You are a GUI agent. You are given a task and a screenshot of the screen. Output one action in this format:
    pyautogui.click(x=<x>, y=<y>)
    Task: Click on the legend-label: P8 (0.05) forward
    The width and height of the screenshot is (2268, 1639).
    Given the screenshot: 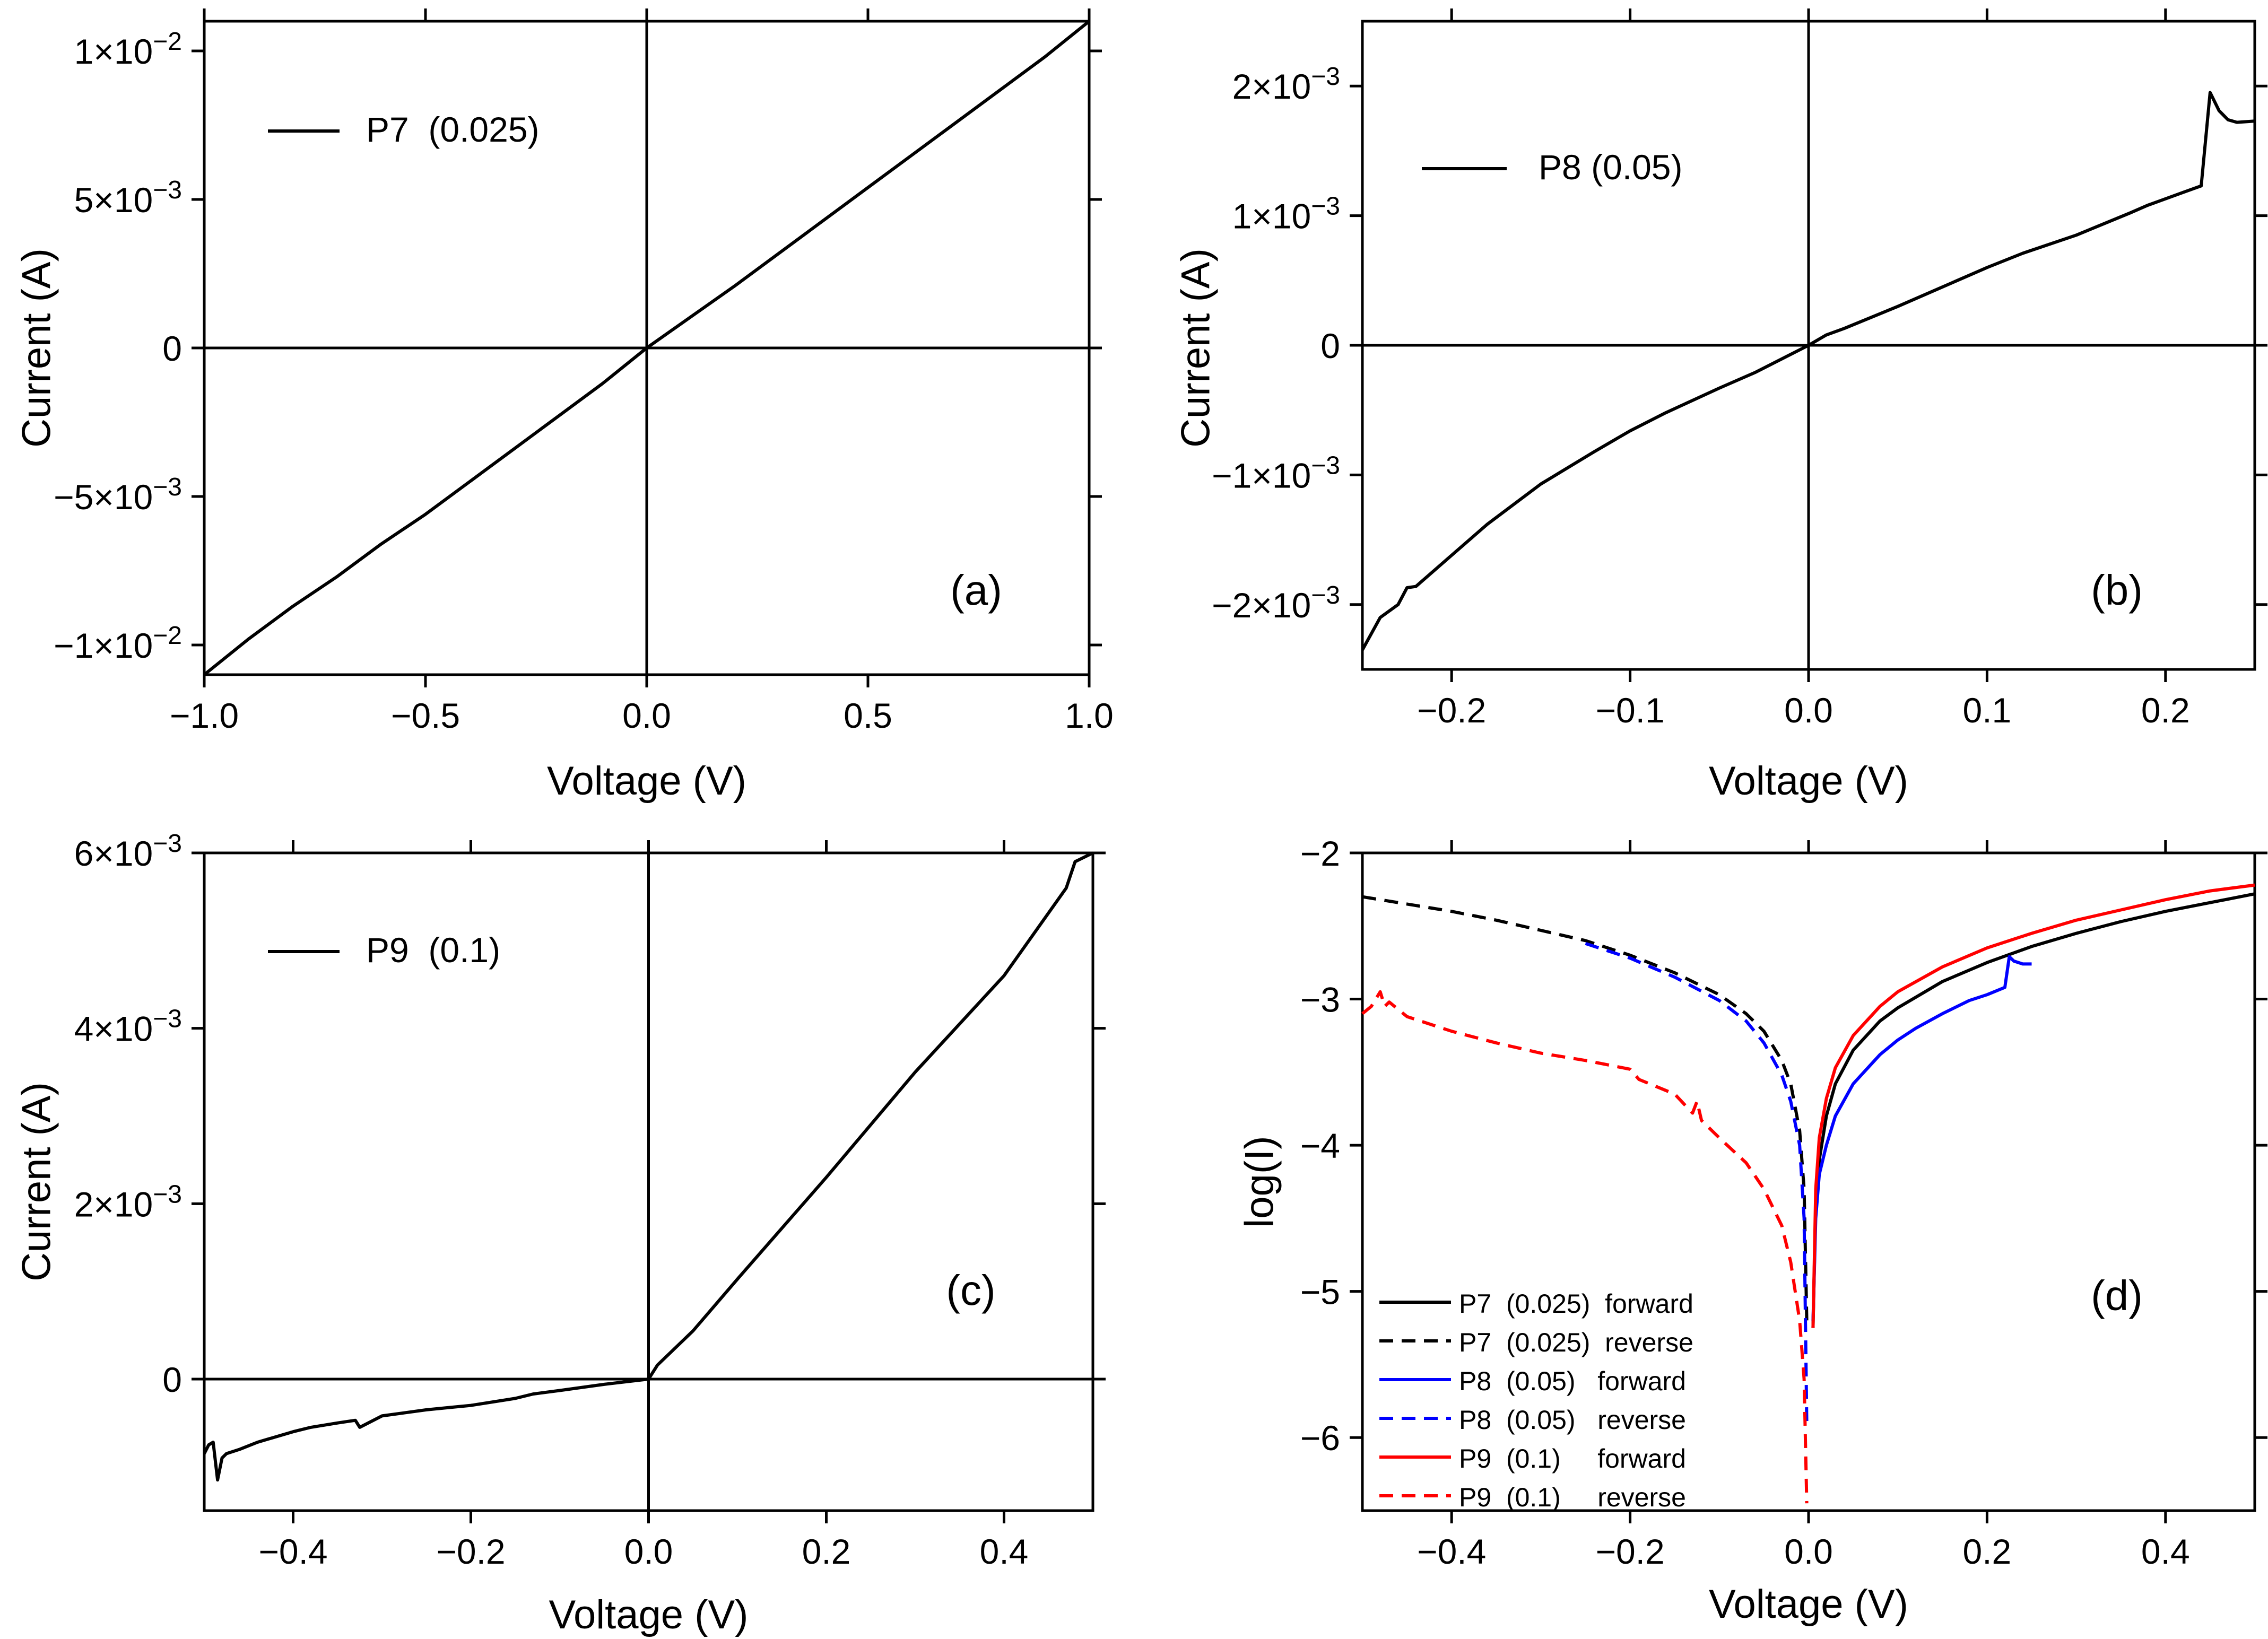 What is the action you would take?
    pyautogui.click(x=1572, y=1381)
    